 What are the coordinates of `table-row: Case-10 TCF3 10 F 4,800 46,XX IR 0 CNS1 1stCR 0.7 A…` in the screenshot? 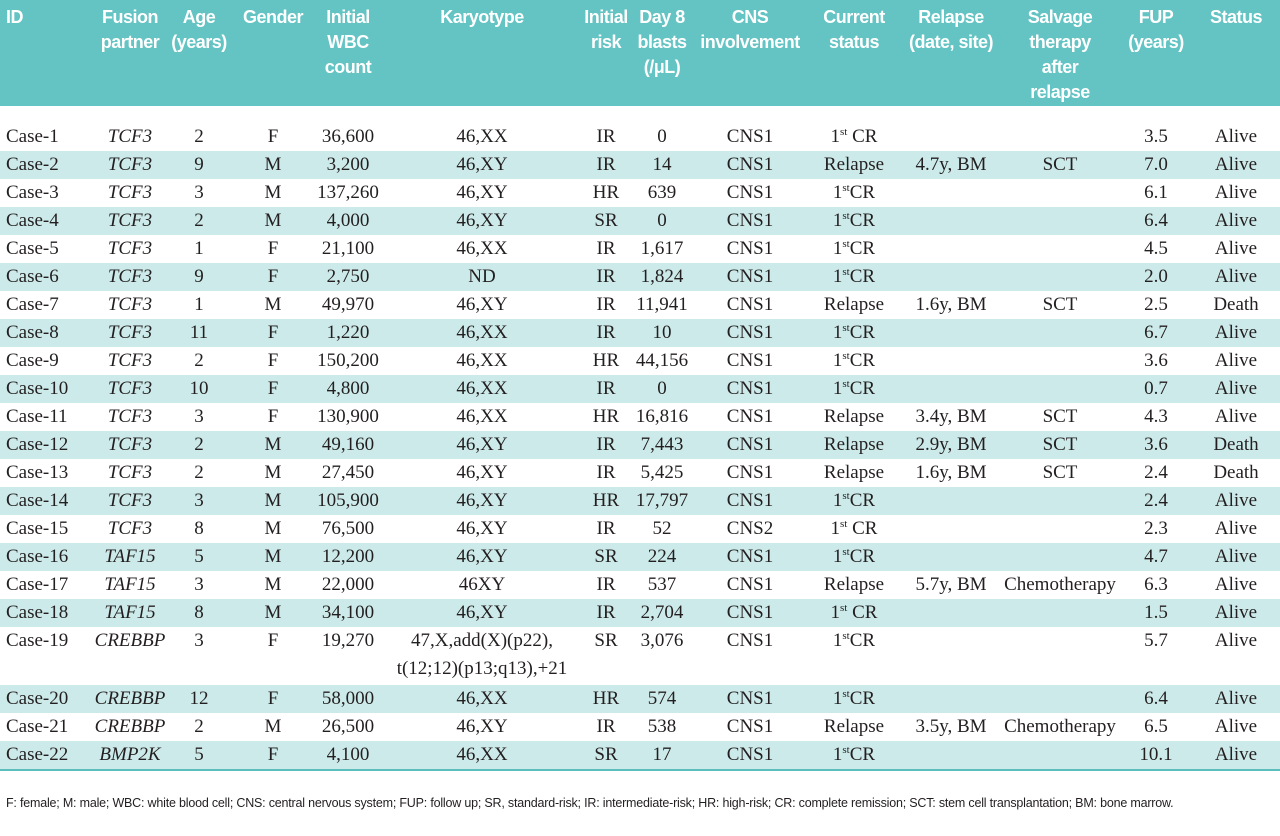 It's located at (640, 389).